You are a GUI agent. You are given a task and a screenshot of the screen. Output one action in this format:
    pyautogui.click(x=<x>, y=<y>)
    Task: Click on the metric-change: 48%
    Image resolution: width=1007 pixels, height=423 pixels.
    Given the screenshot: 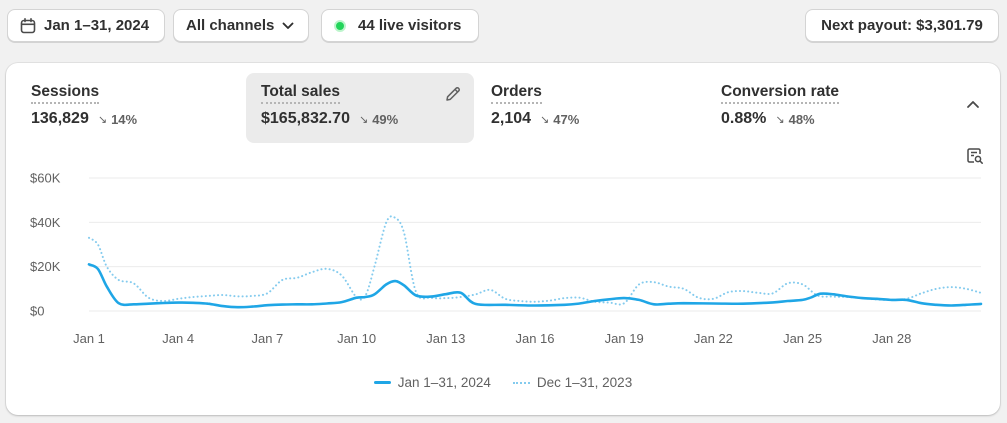 What is the action you would take?
    pyautogui.click(x=801, y=119)
    